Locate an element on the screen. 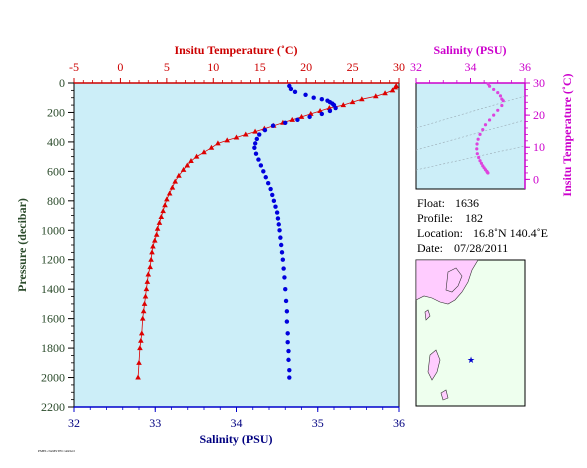 Image resolution: width=587 pixels, height=468 pixels. salinity-axis-title: Salinity (PSU) is located at coordinates (235, 439).